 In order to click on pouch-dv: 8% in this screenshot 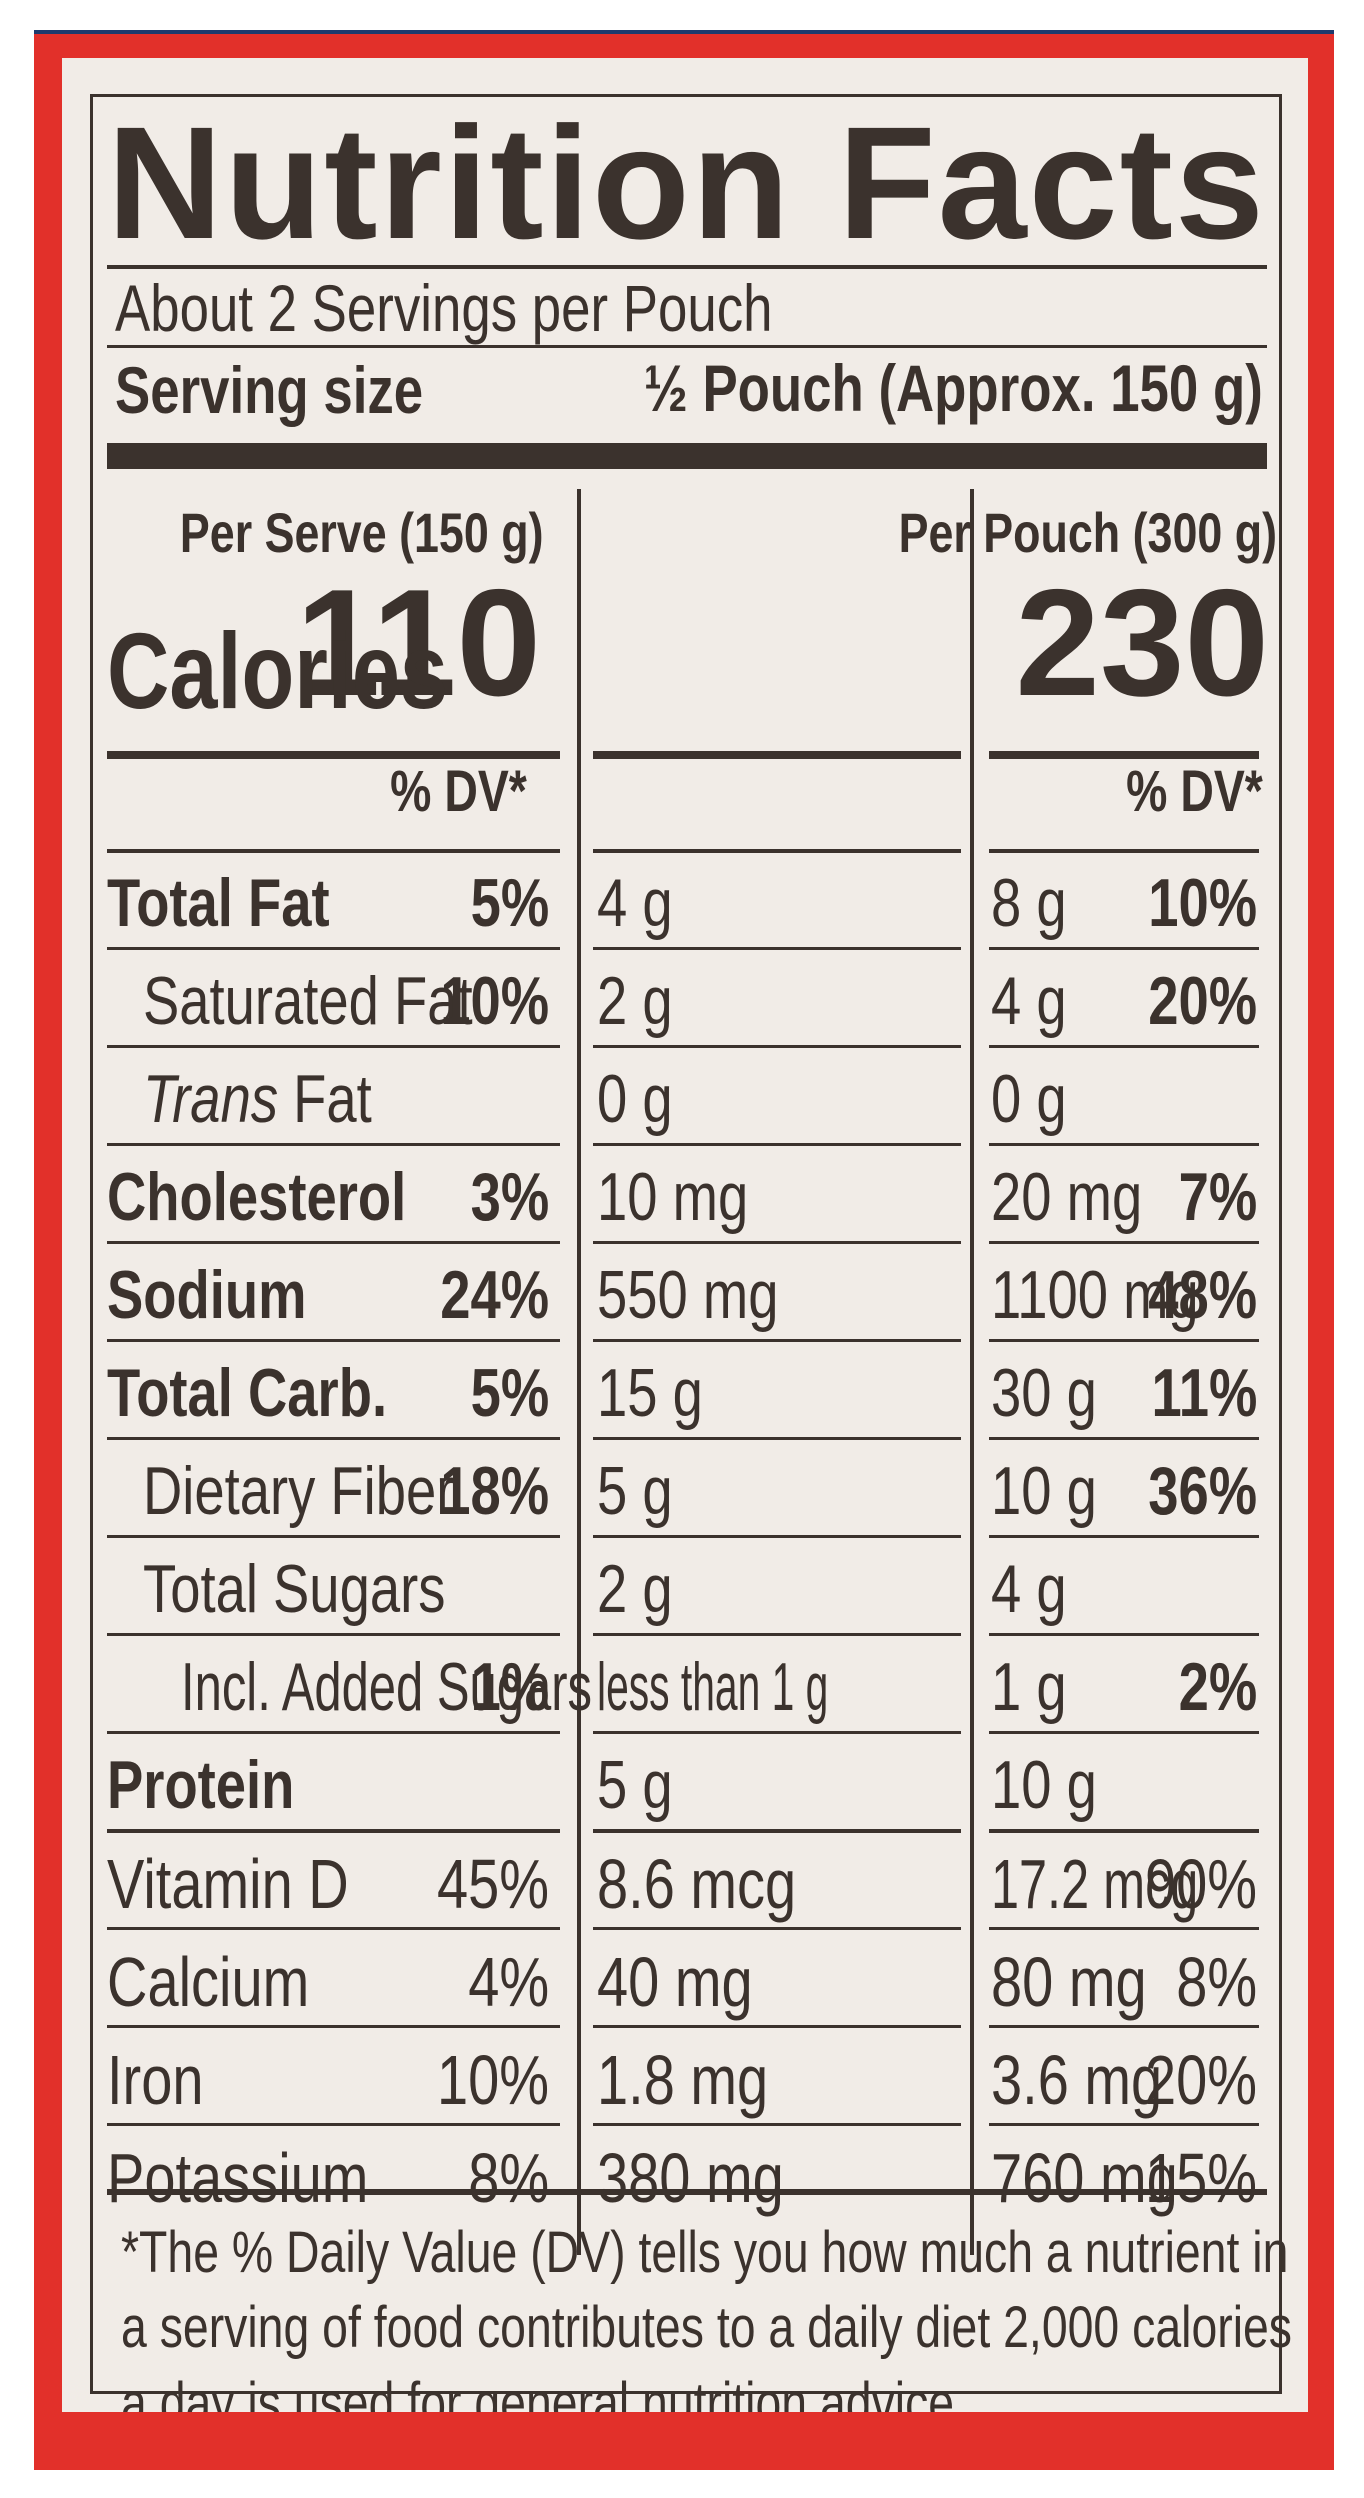, I will do `click(1216, 1982)`.